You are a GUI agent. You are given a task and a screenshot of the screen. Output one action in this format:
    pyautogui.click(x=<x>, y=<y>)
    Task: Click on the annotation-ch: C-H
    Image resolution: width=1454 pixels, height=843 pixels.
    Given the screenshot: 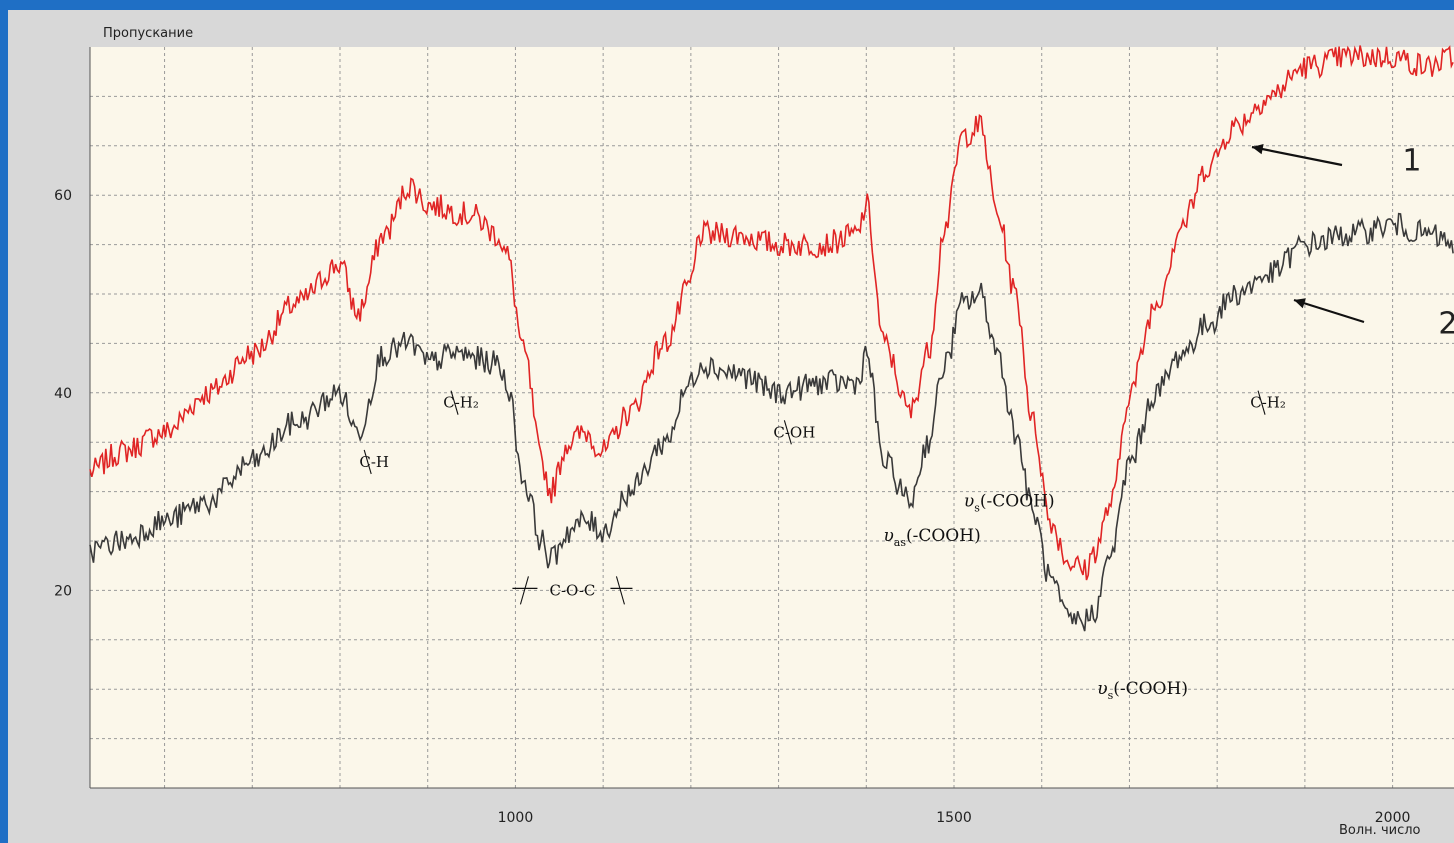 What is the action you would take?
    pyautogui.click(x=374, y=462)
    